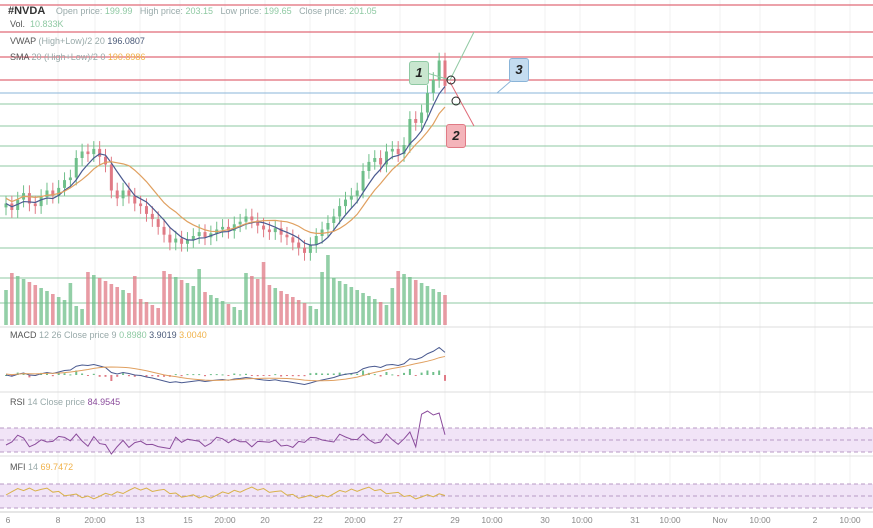  Describe the element at coordinates (456, 136) in the screenshot. I see `annotation-2: 2` at that location.